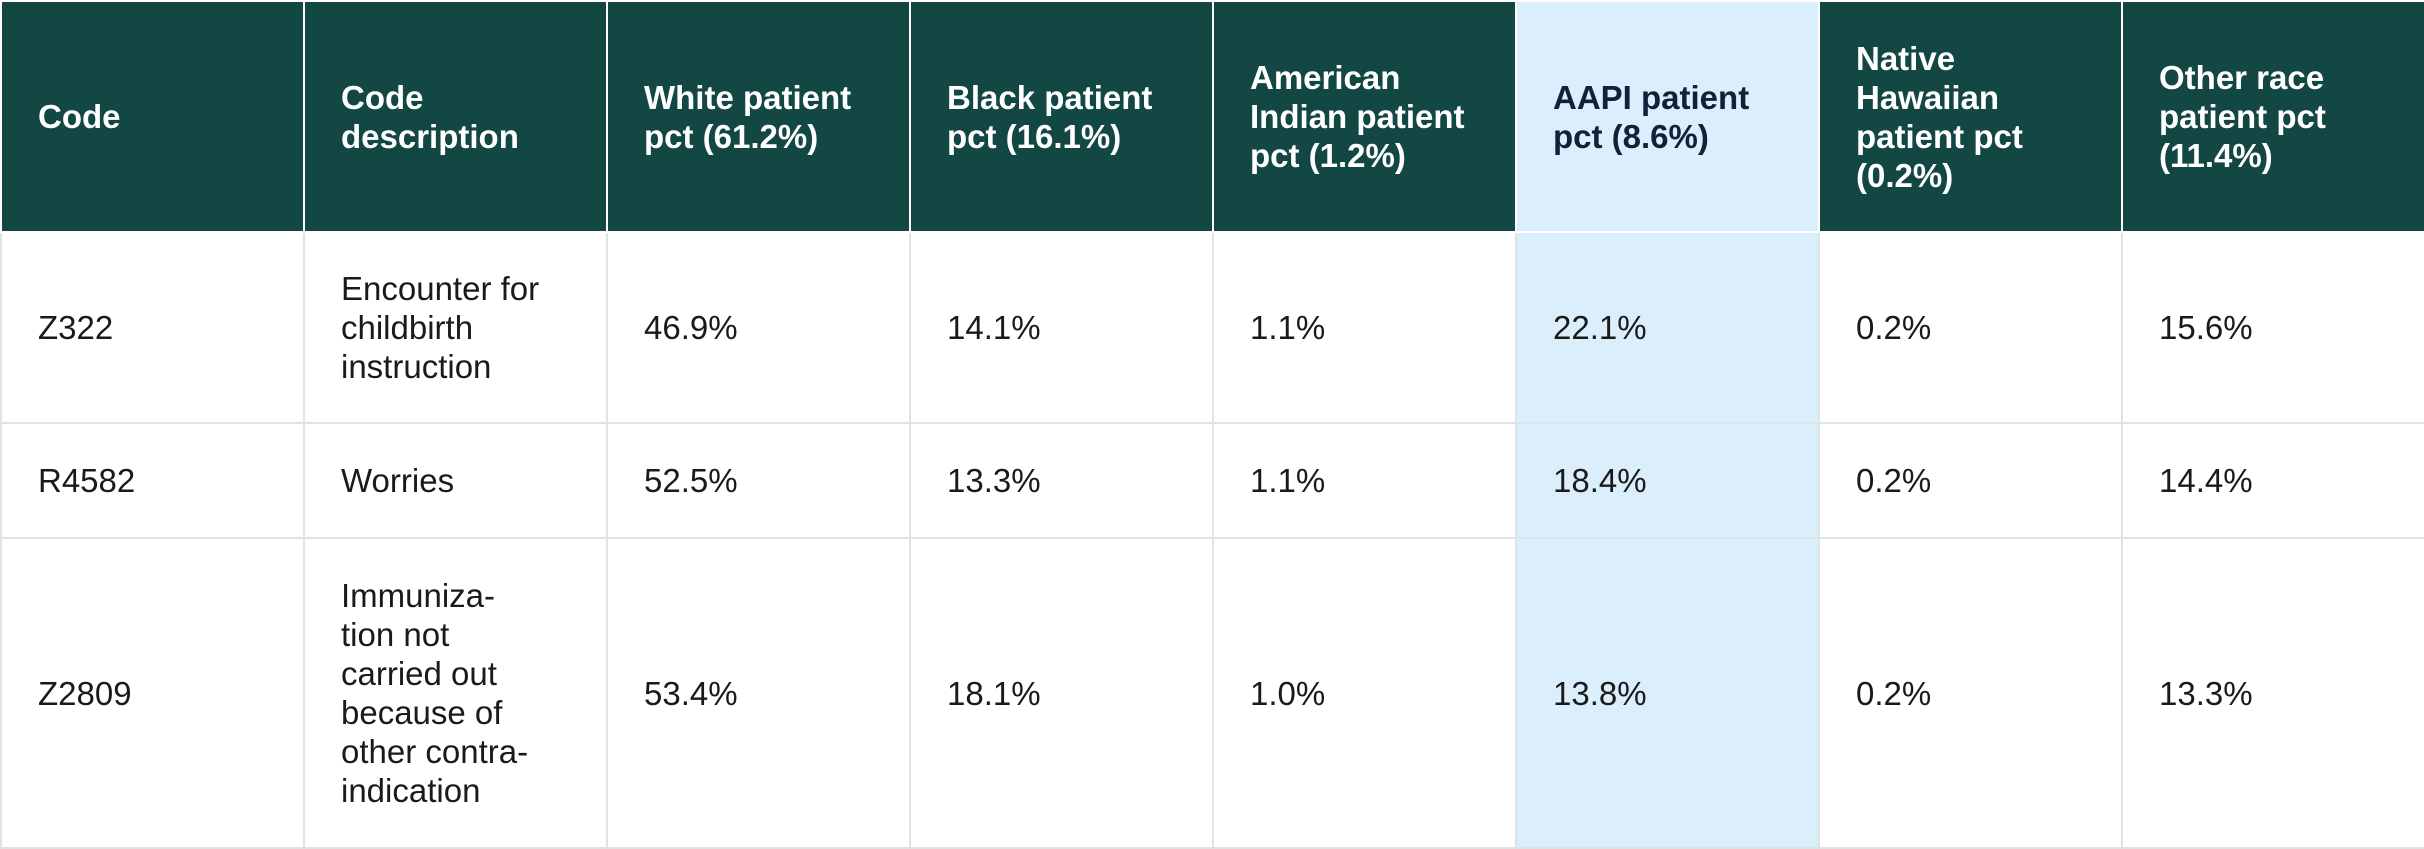 The width and height of the screenshot is (2424, 849). Describe the element at coordinates (455, 327) in the screenshot. I see `cell-description: Encounter for childbirth instruction` at that location.